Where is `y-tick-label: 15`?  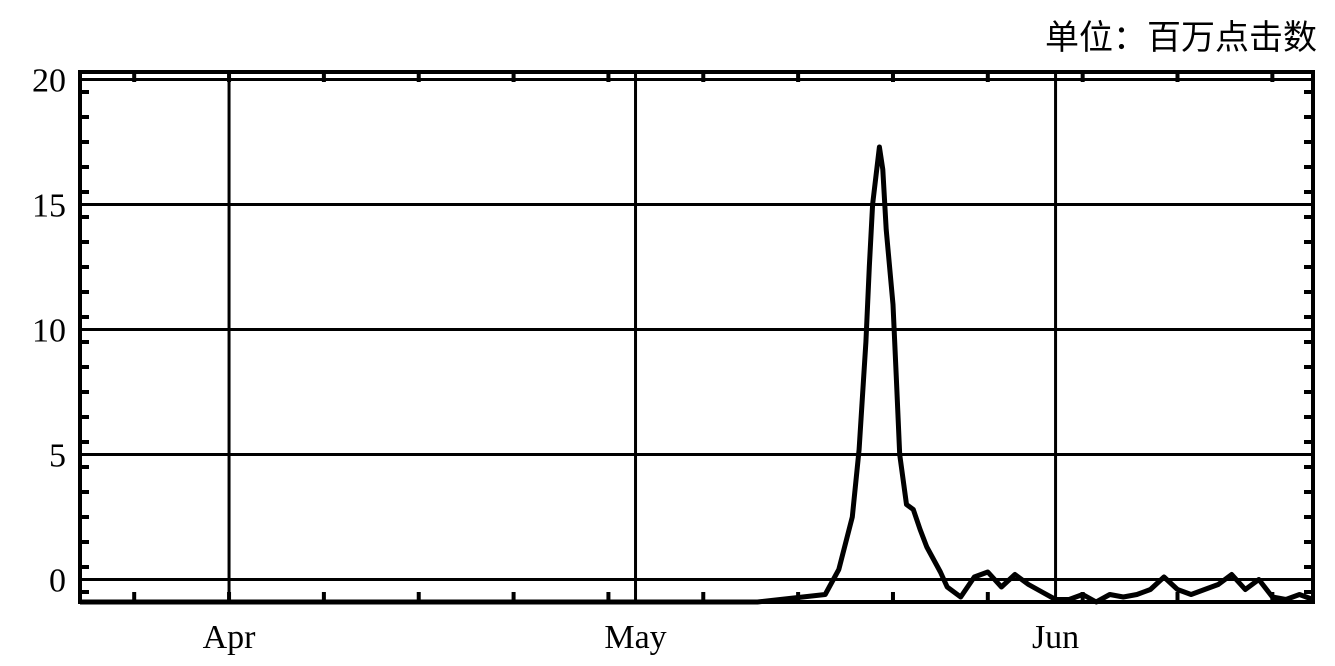
y-tick-label: 15 is located at coordinates (49, 206).